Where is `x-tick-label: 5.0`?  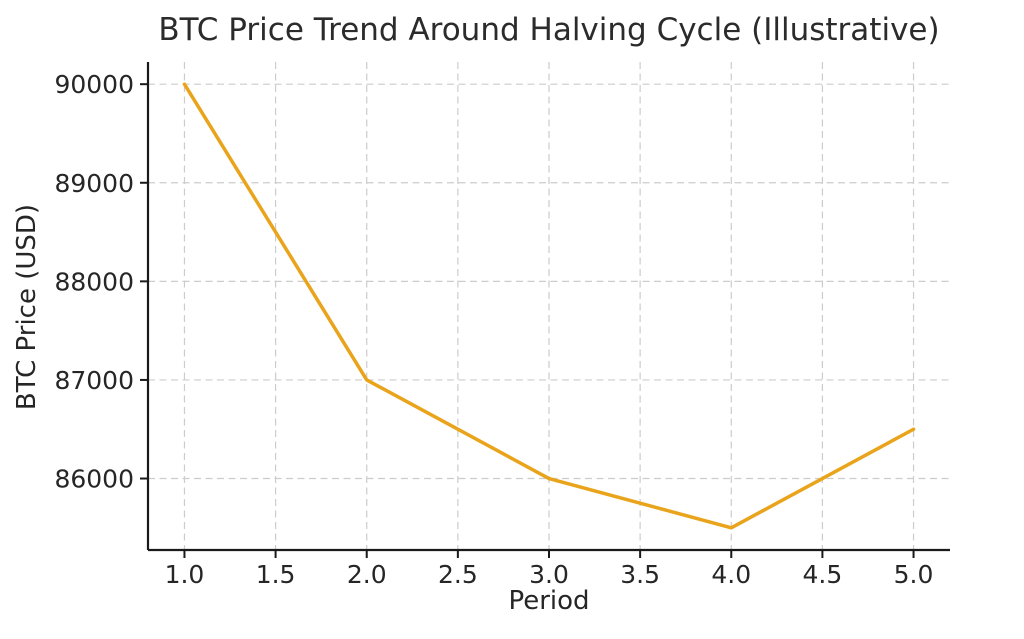 x-tick-label: 5.0 is located at coordinates (914, 574).